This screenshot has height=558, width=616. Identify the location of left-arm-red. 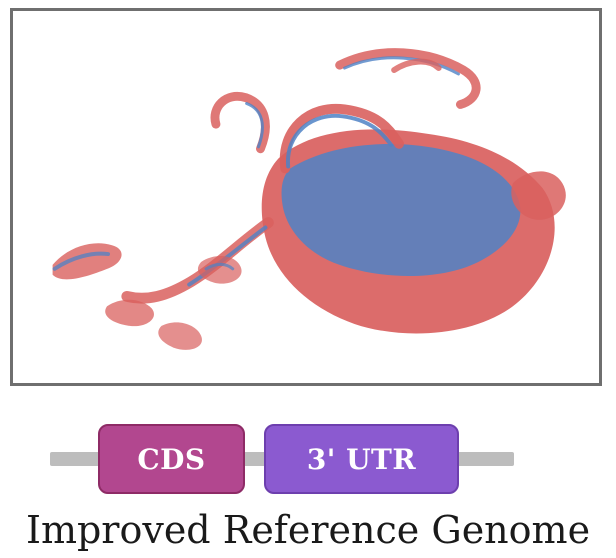
(197, 260).